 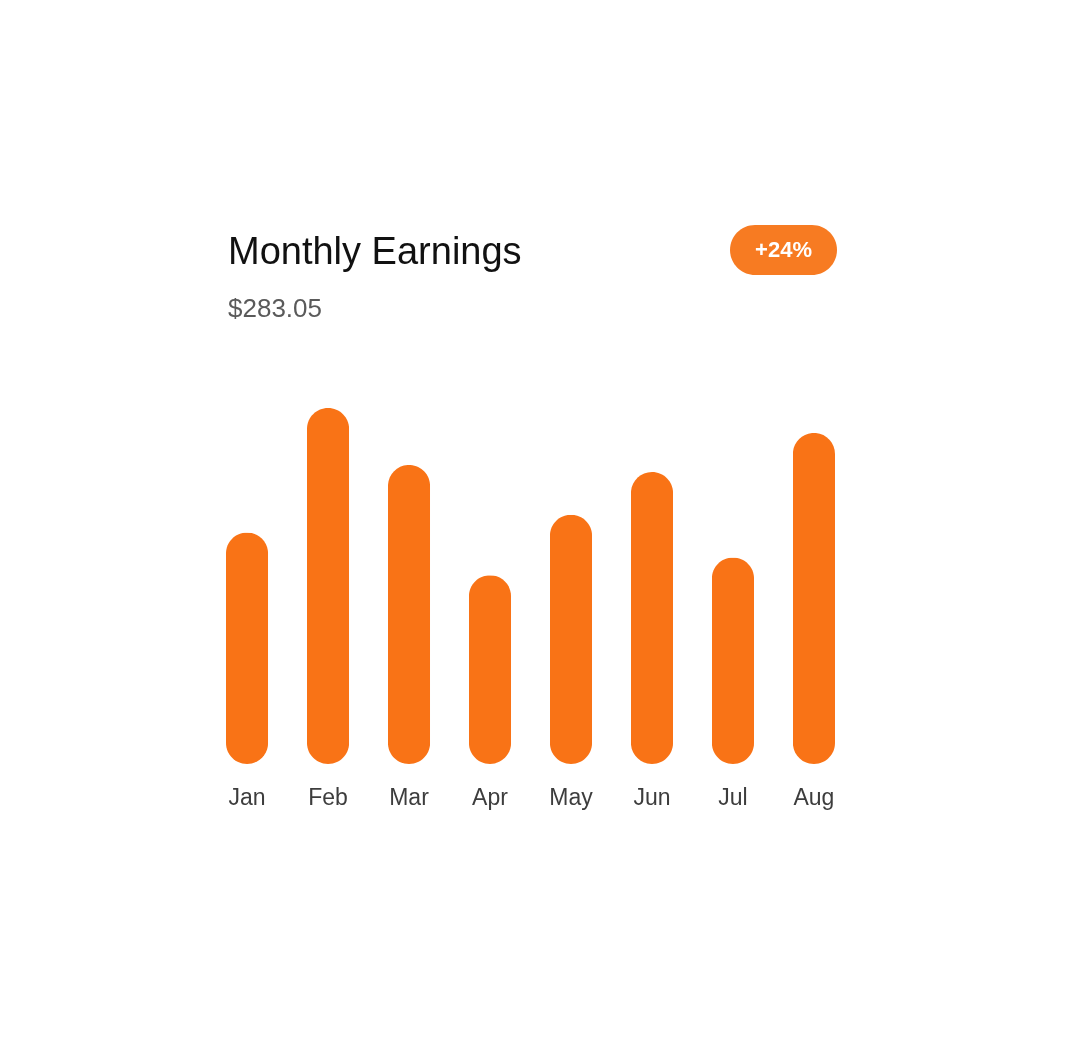 I want to click on x-tick-label: Jul, so click(x=733, y=796).